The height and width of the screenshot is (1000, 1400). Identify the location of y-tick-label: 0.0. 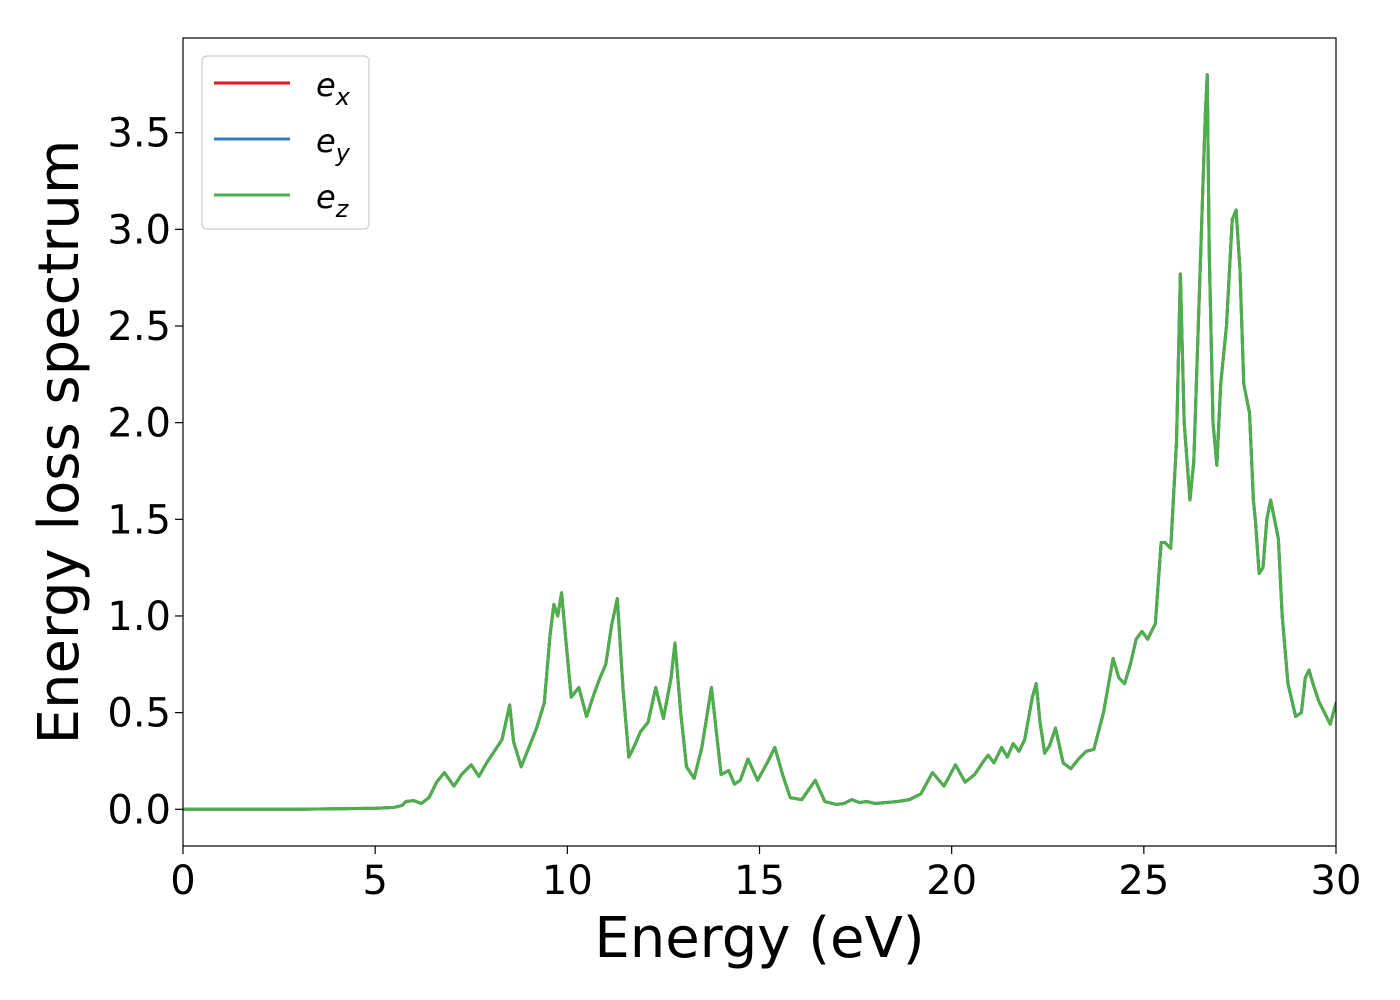
(139, 810).